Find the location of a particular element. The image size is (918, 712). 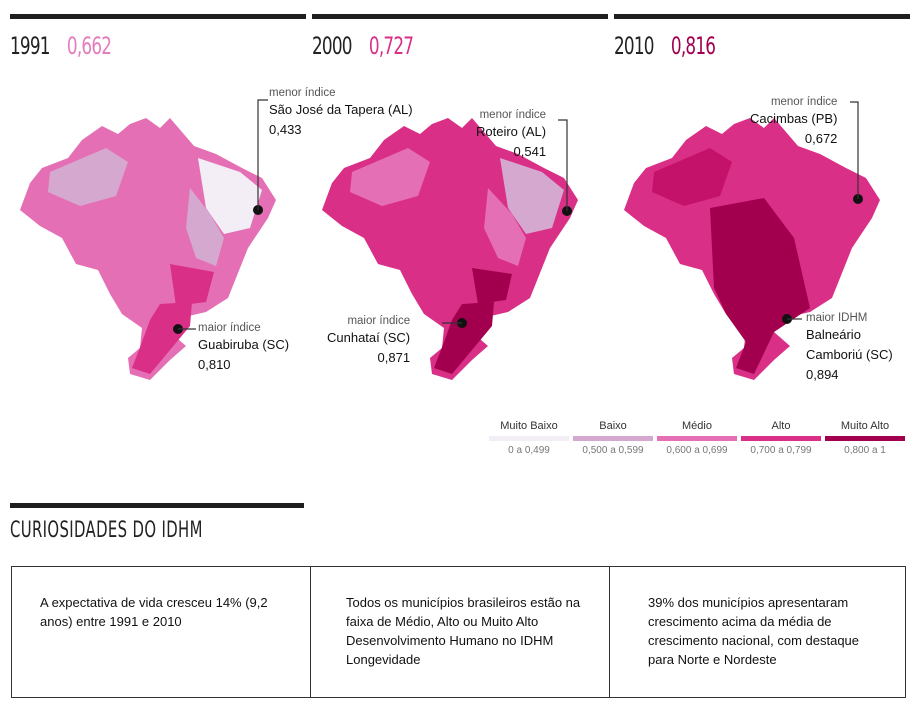

region-northeast-medio is located at coordinates (505, 227).